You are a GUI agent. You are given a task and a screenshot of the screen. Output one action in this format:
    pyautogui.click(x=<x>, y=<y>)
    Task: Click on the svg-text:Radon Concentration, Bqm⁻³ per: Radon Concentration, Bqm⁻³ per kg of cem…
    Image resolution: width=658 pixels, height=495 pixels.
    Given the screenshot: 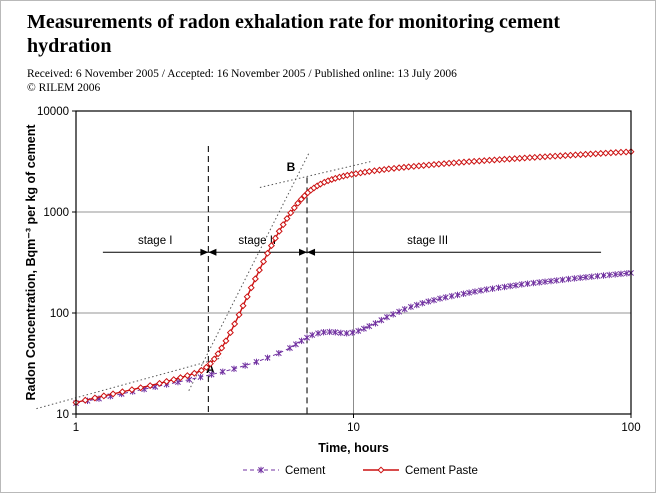 What is the action you would take?
    pyautogui.click(x=31, y=261)
    